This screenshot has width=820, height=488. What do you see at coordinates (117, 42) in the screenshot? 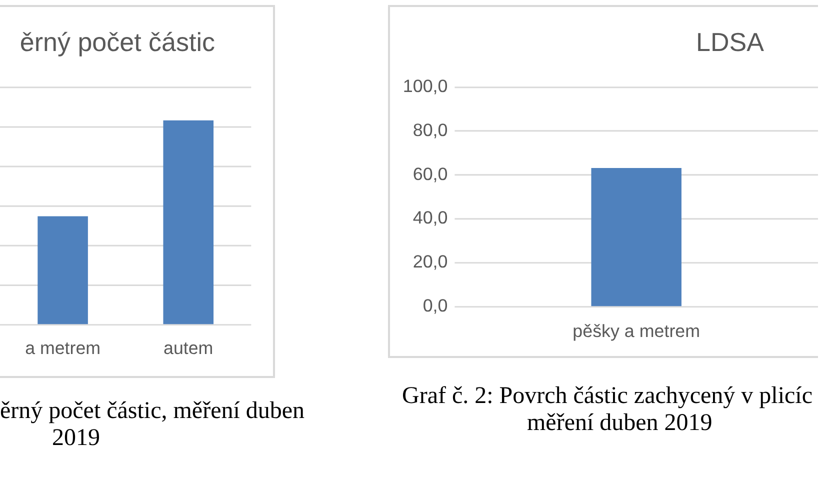
I see `chart-title: ěrný počet částic` at bounding box center [117, 42].